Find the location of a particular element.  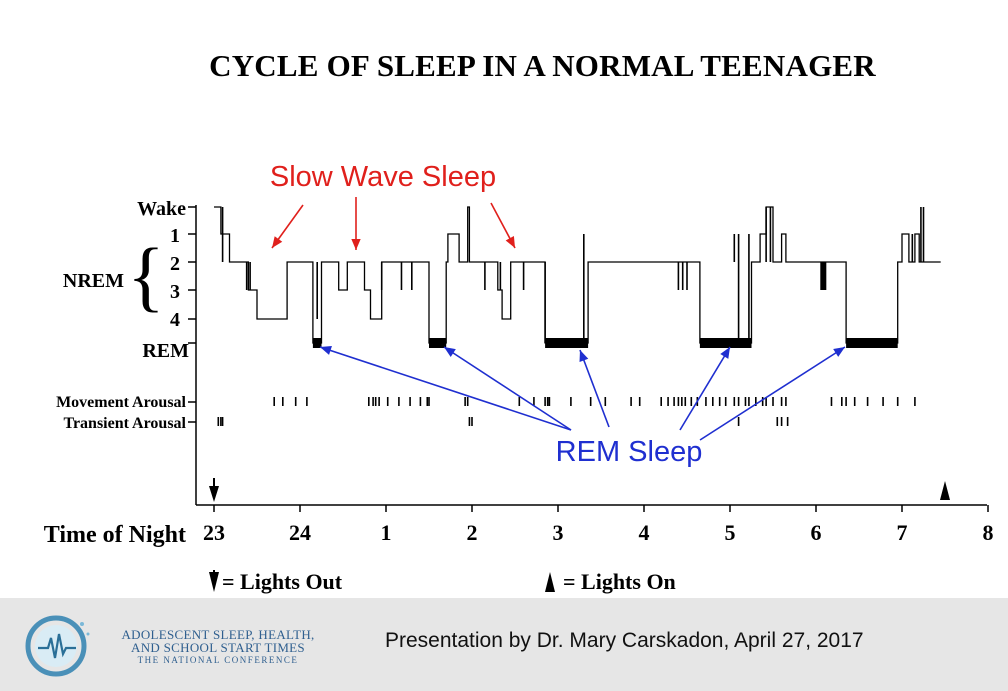

x-tick-label-4: 4 is located at coordinates (644, 532).